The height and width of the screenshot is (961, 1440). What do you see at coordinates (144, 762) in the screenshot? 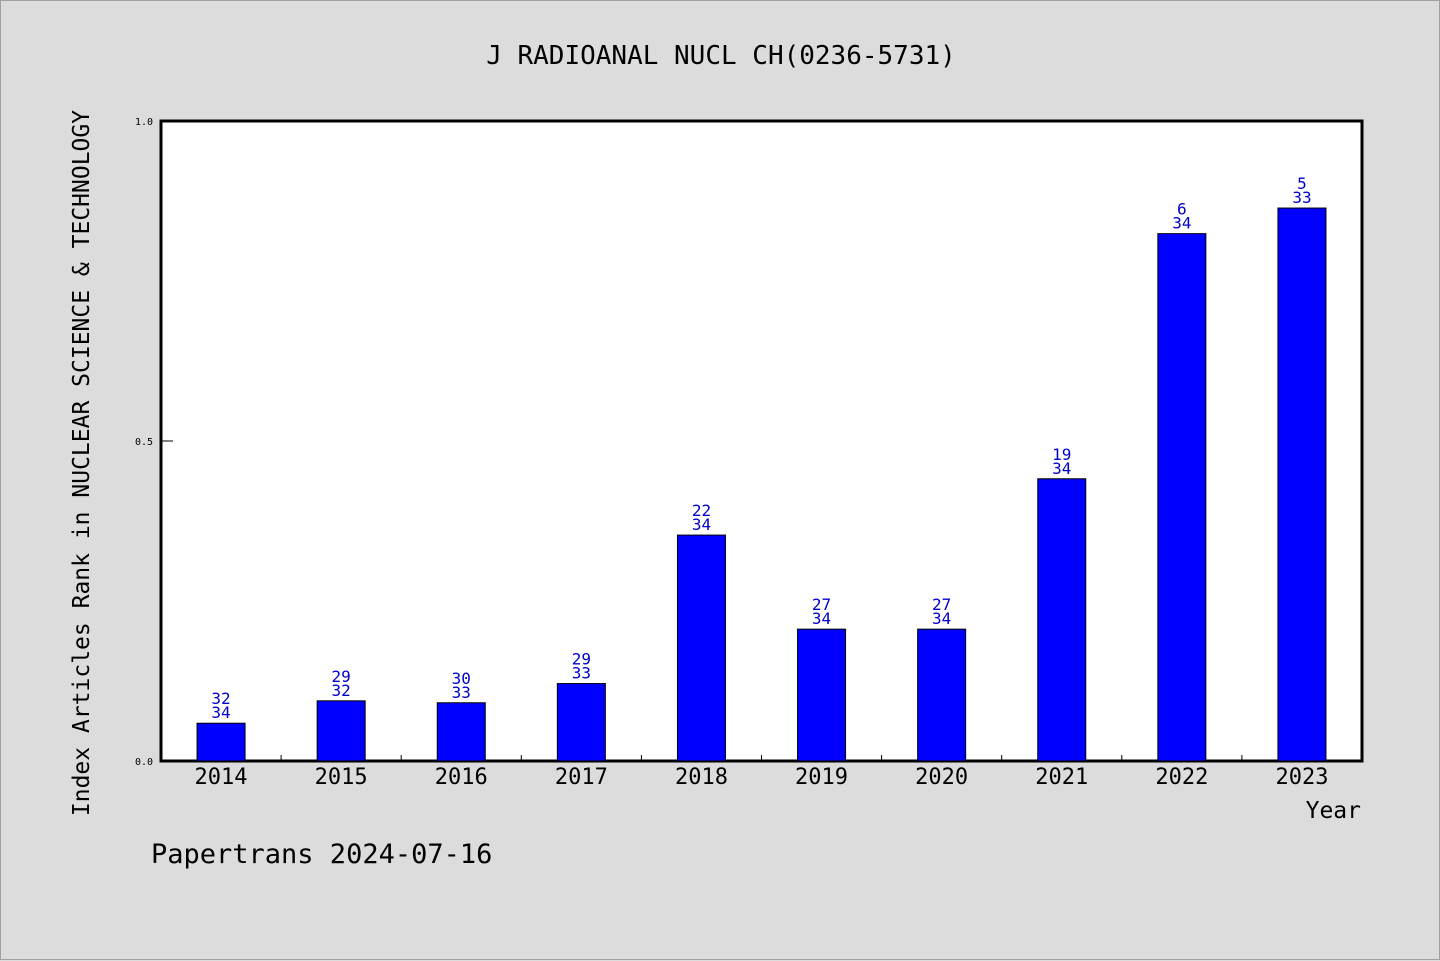
I see `y-tick-label: 0.0` at bounding box center [144, 762].